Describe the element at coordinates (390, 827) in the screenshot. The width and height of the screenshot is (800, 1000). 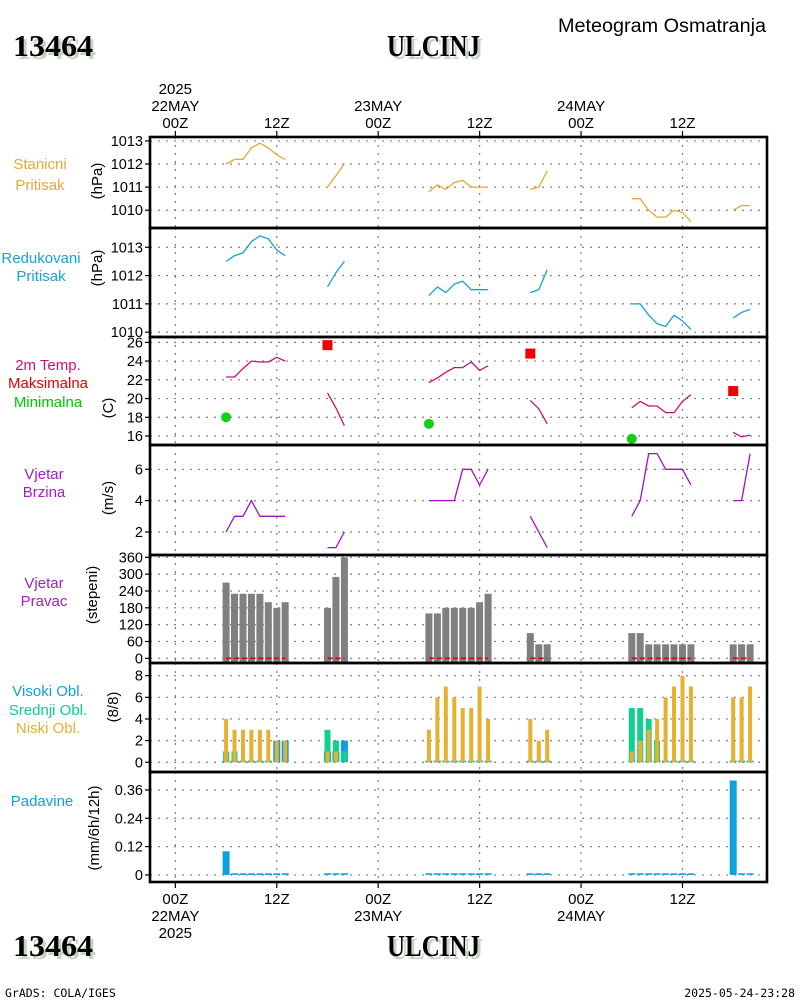
I see `panel-precipitation: 0 0.12 0.24 0.36 Padavine (mm/6h/12h)` at that location.